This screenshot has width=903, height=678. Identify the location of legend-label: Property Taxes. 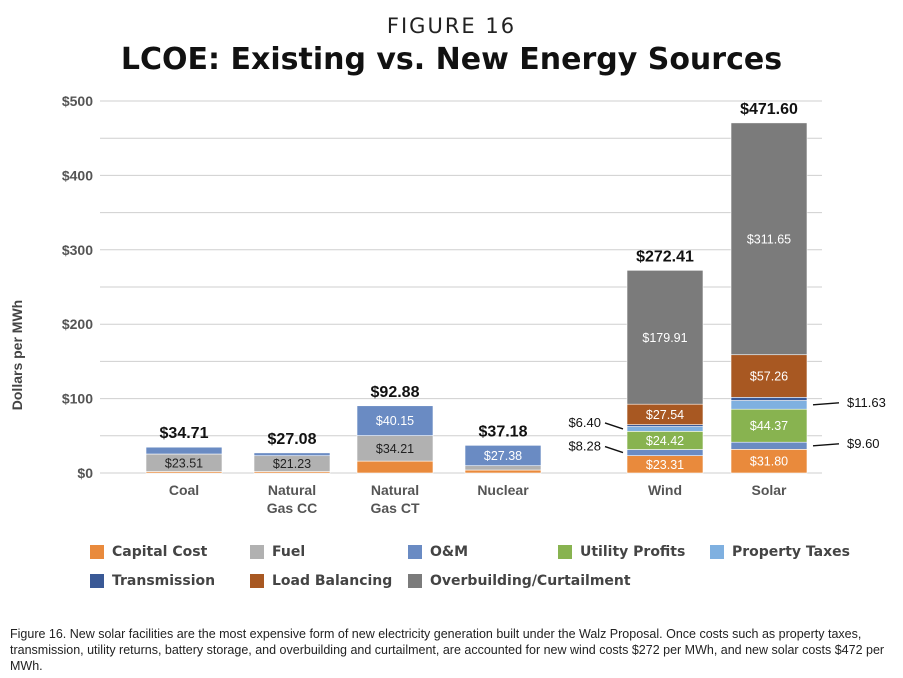
(791, 552).